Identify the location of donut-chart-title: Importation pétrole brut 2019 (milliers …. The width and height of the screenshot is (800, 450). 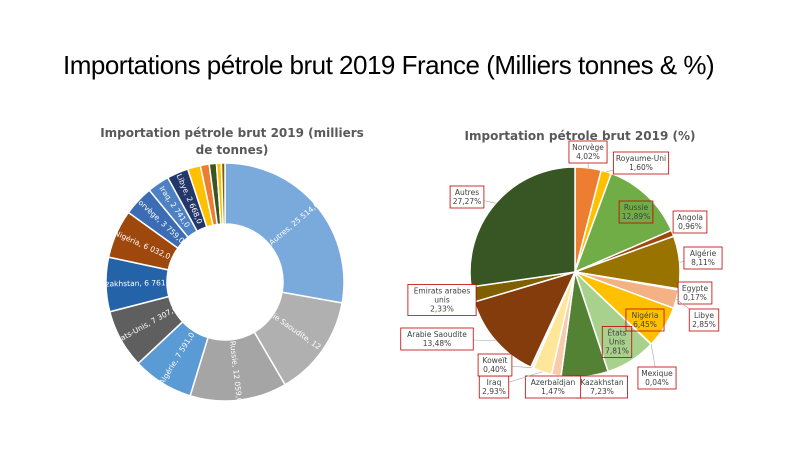
(232, 141).